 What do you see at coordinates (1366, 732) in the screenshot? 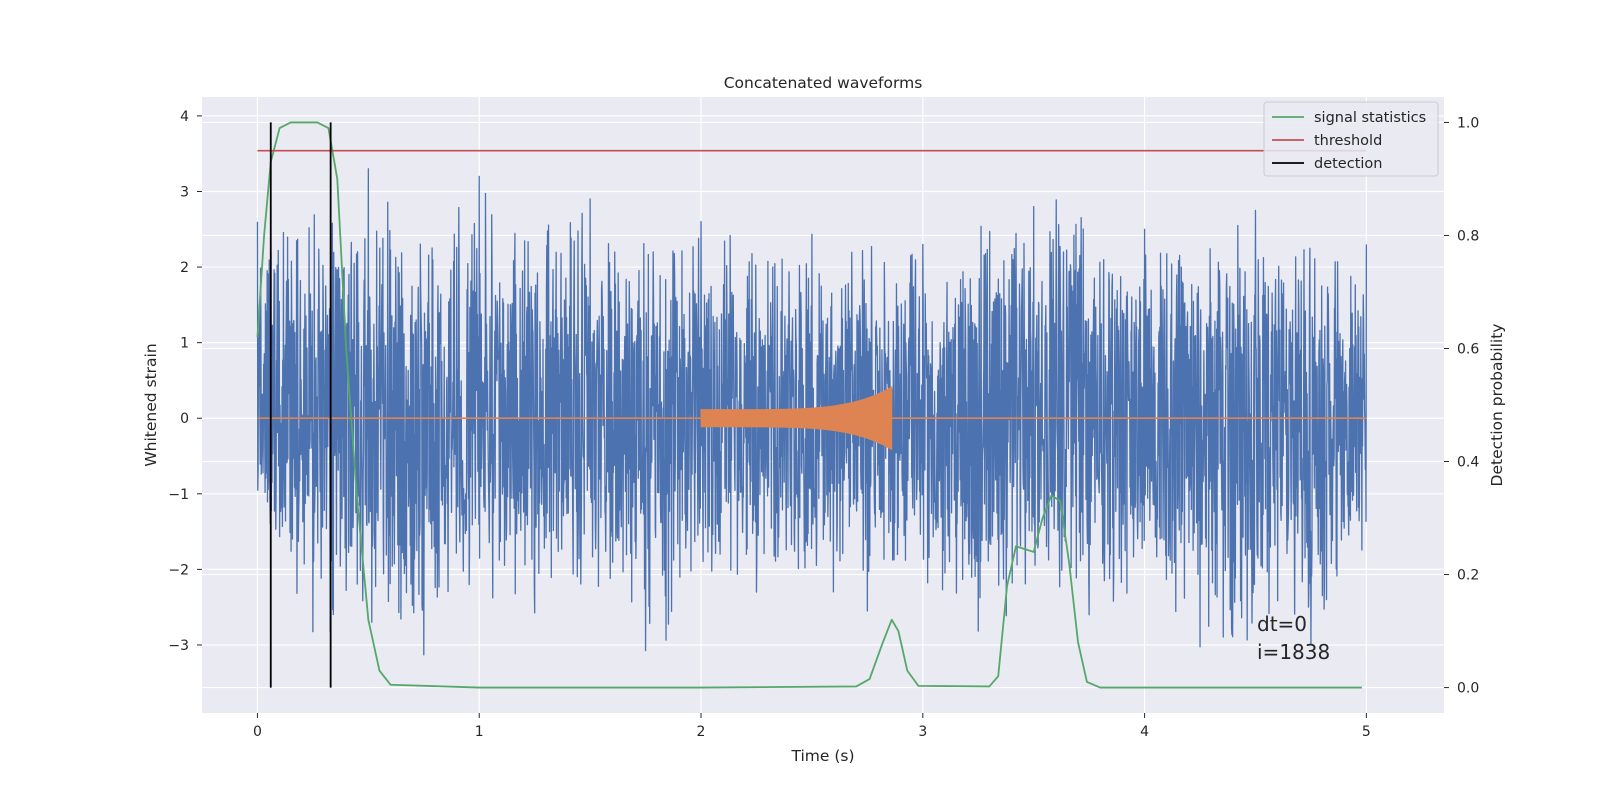
I see `x-tick-label: 5` at bounding box center [1366, 732].